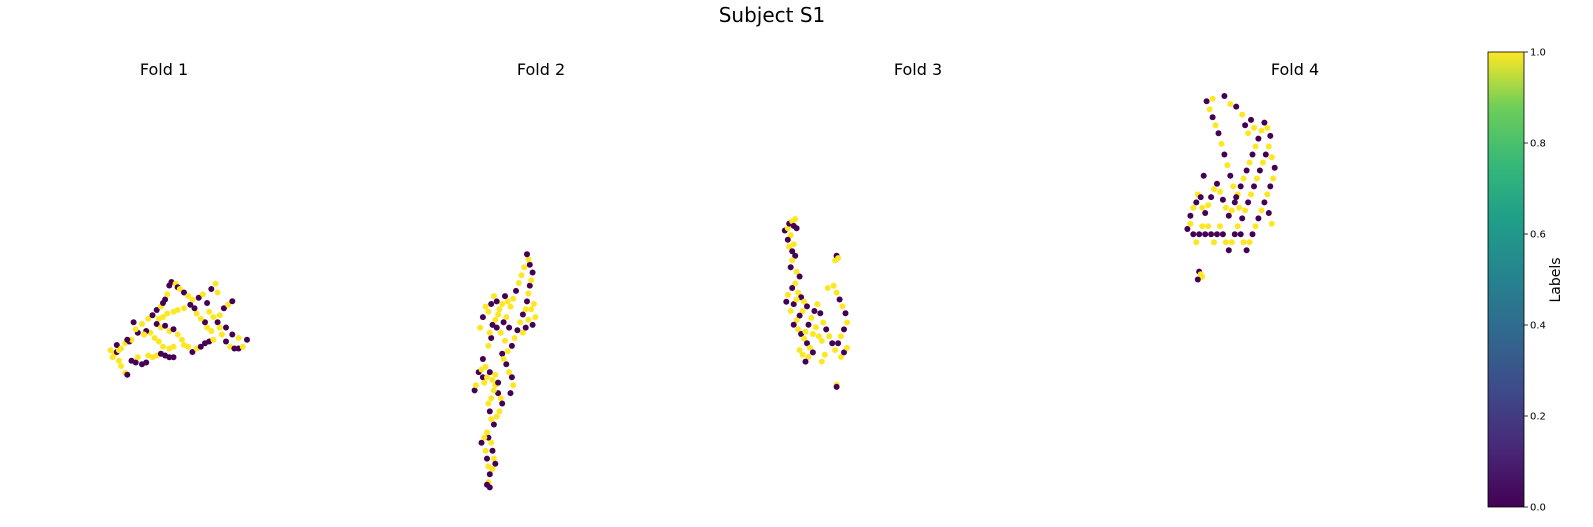  I want to click on fold-panel-1: Fold 1, so click(178, 219).